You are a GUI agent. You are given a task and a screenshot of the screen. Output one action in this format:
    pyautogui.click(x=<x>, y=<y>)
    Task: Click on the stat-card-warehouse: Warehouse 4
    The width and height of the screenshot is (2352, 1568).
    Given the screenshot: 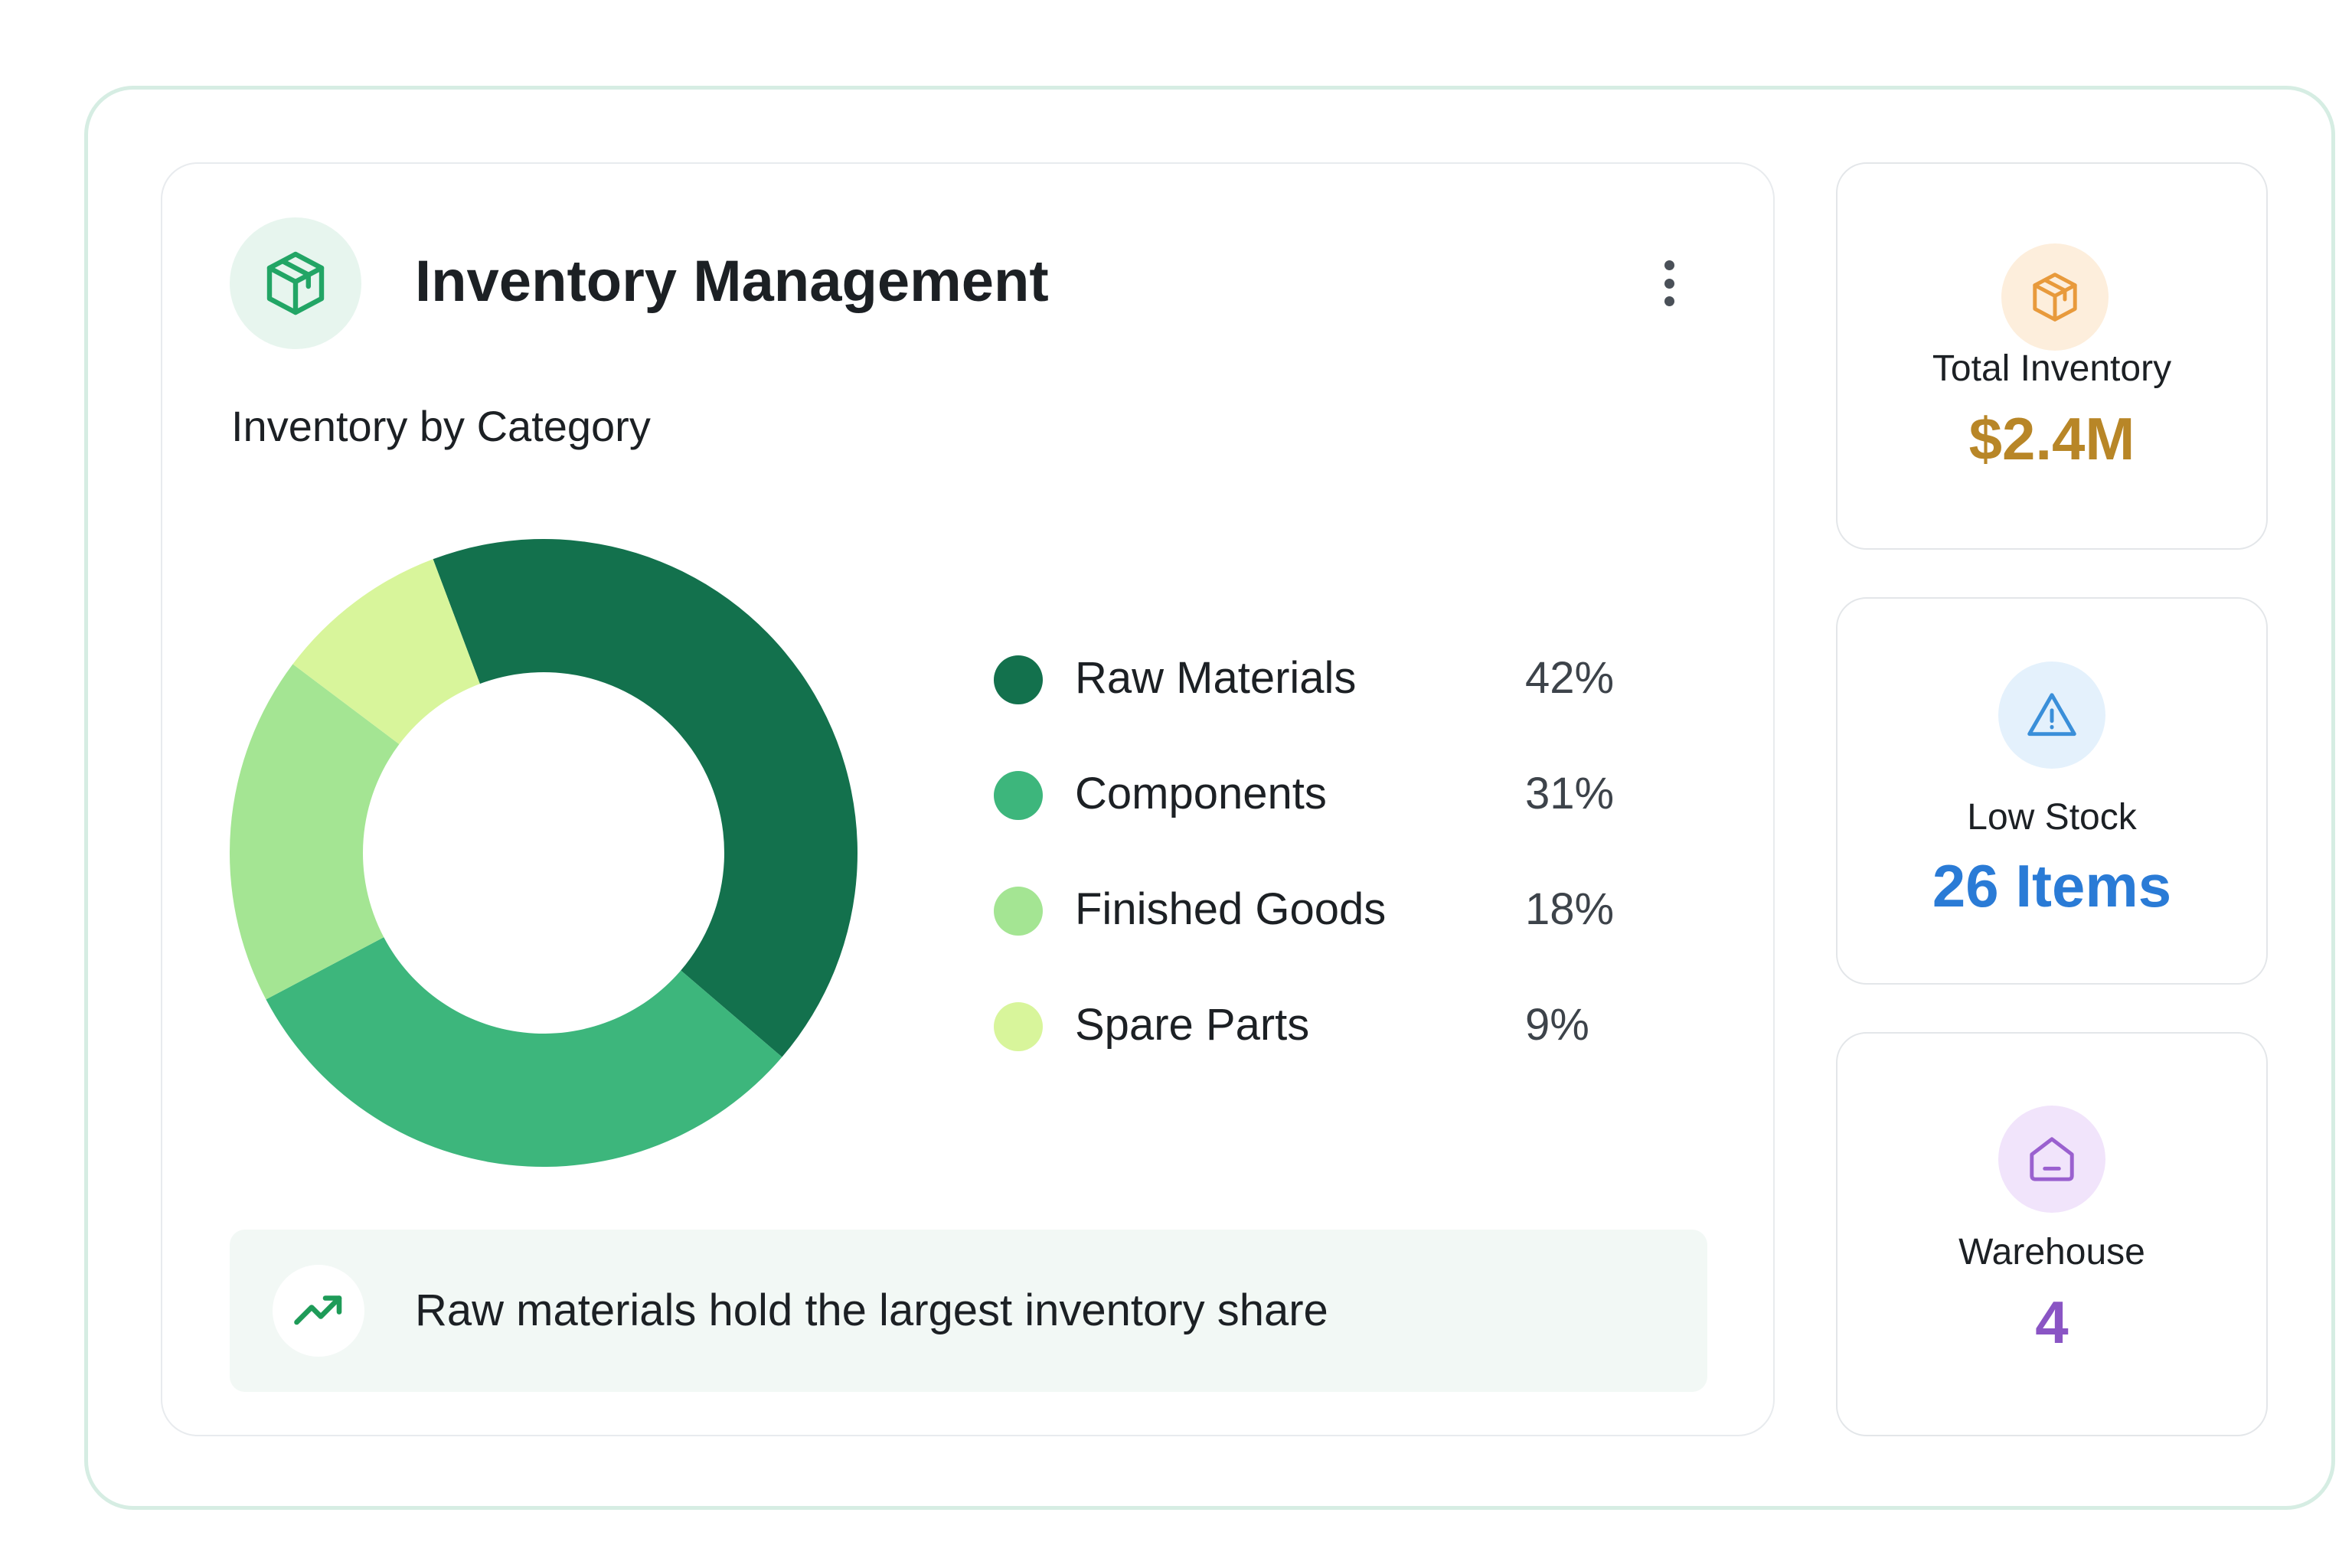 What is the action you would take?
    pyautogui.click(x=2052, y=1234)
    